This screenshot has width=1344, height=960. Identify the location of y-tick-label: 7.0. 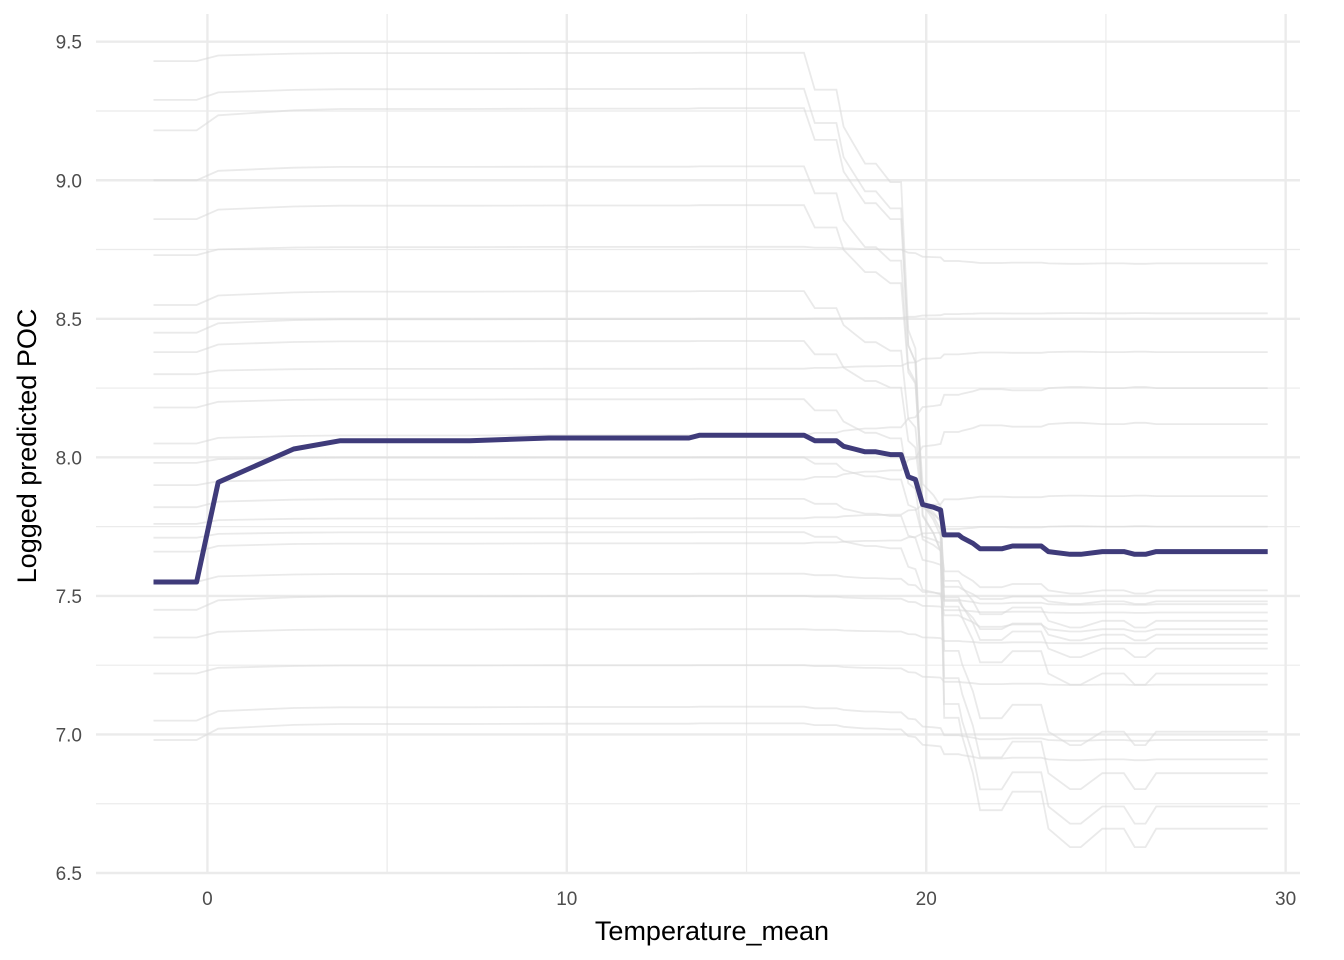
(69, 735).